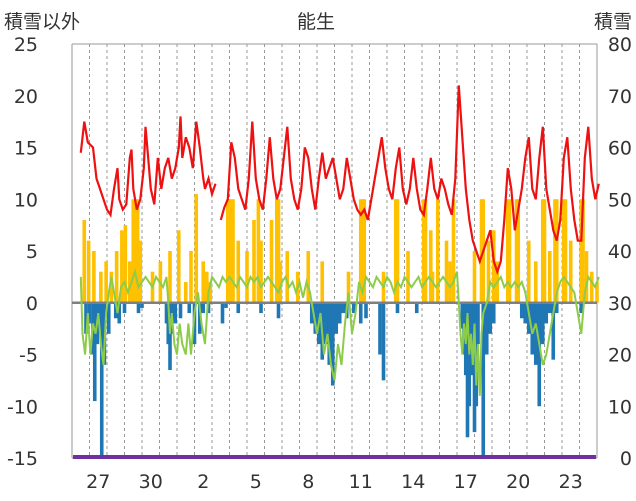 The image size is (636, 501). Describe the element at coordinates (26, 97) in the screenshot. I see `left-y-tick-label: 20` at that location.